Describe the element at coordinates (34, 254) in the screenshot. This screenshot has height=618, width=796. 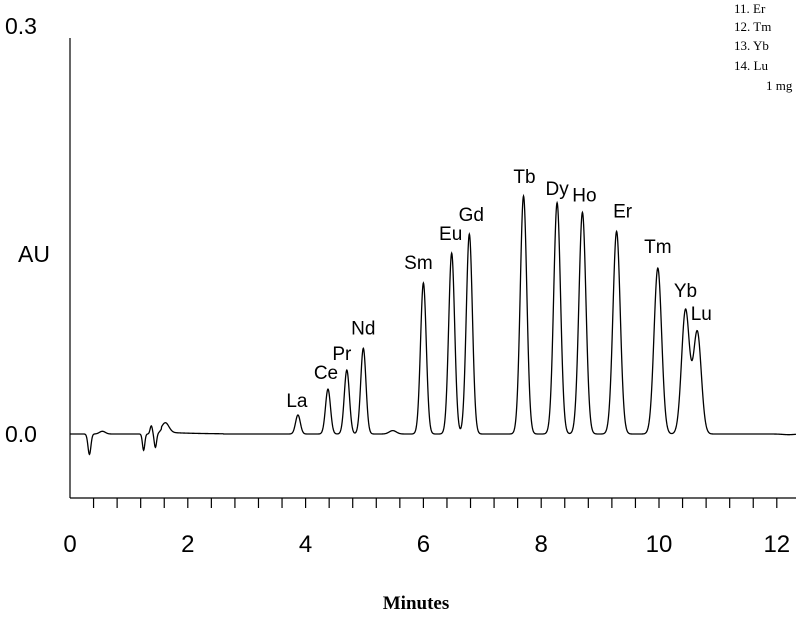
I see `y-axis-label: AU` at that location.